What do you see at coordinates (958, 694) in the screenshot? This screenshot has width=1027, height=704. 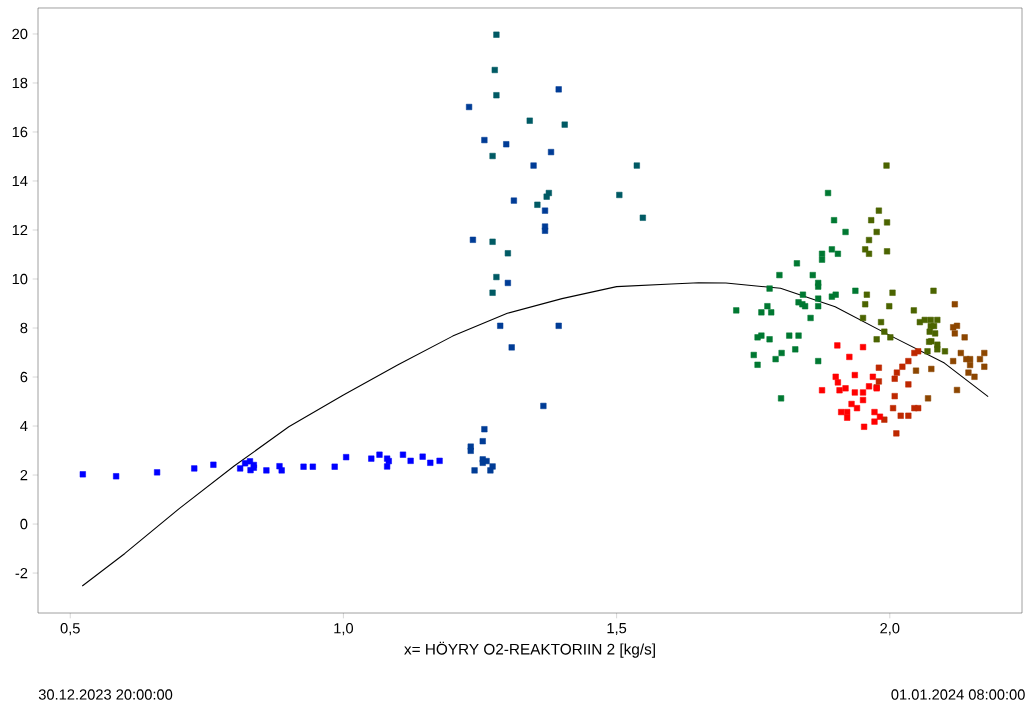 I see `text: 01.01.2024 08:00:00` at bounding box center [958, 694].